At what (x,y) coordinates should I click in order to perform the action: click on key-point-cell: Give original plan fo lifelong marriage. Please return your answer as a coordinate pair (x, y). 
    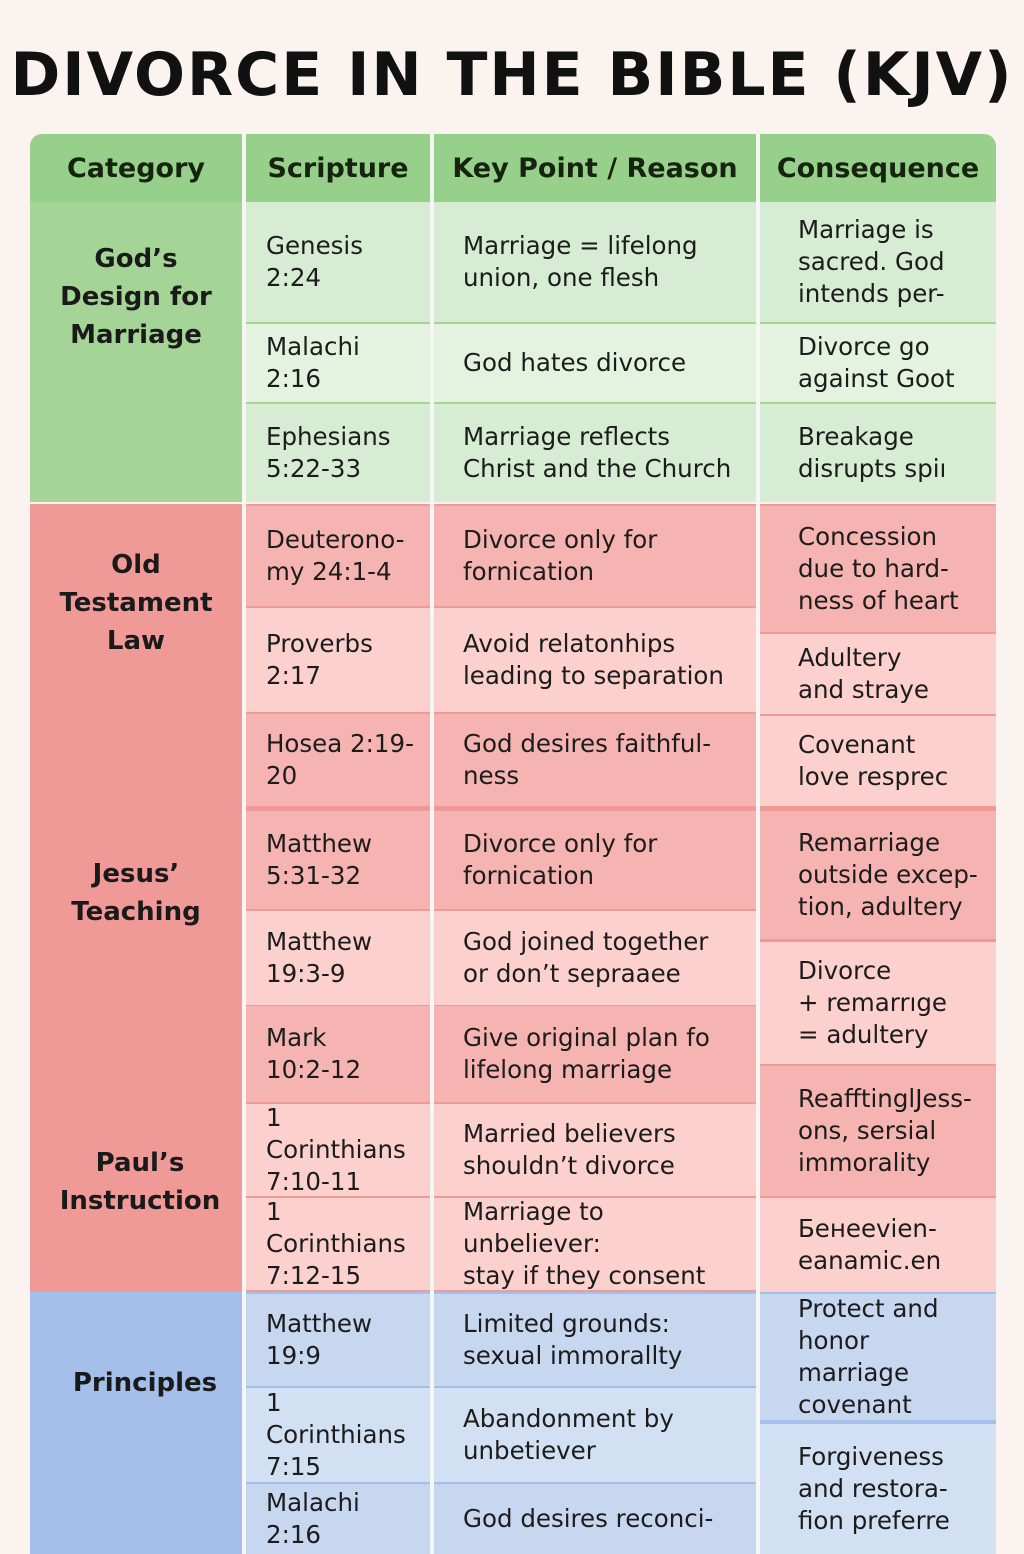
    Looking at the image, I should click on (595, 1054).